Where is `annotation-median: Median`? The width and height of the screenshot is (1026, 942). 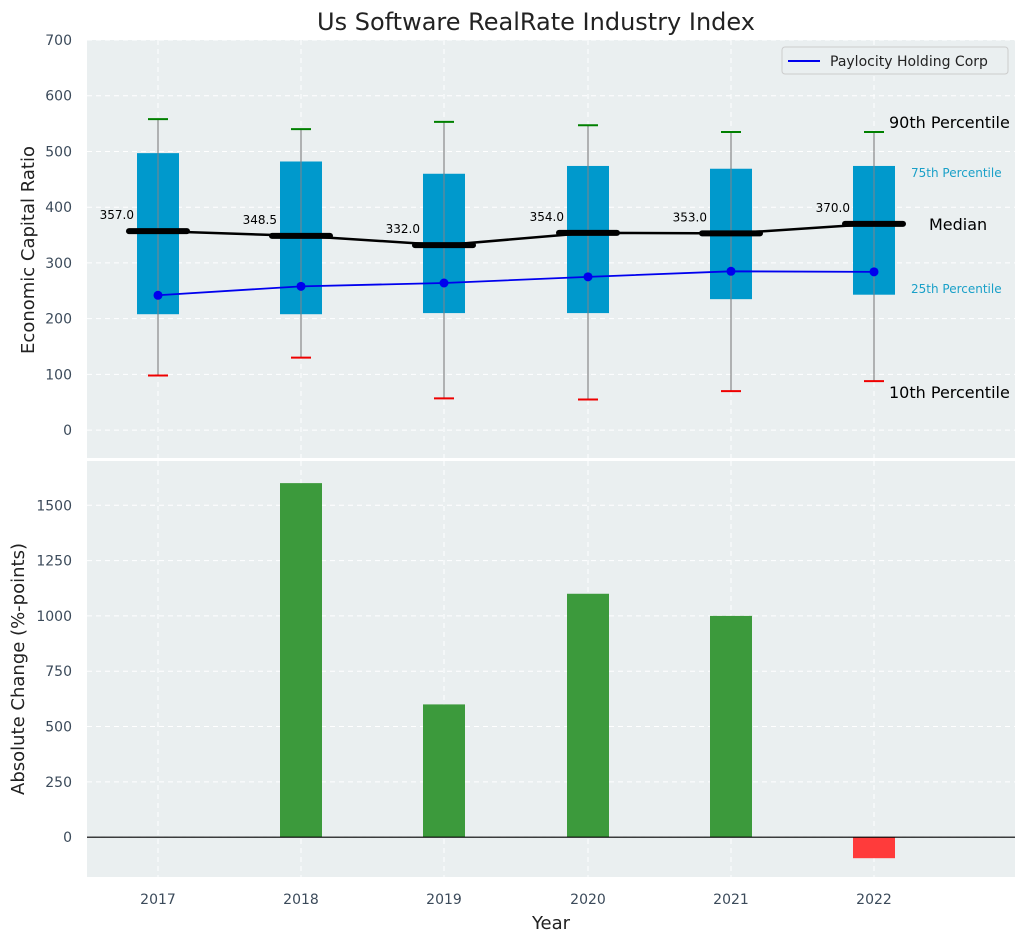
annotation-median: Median is located at coordinates (958, 224).